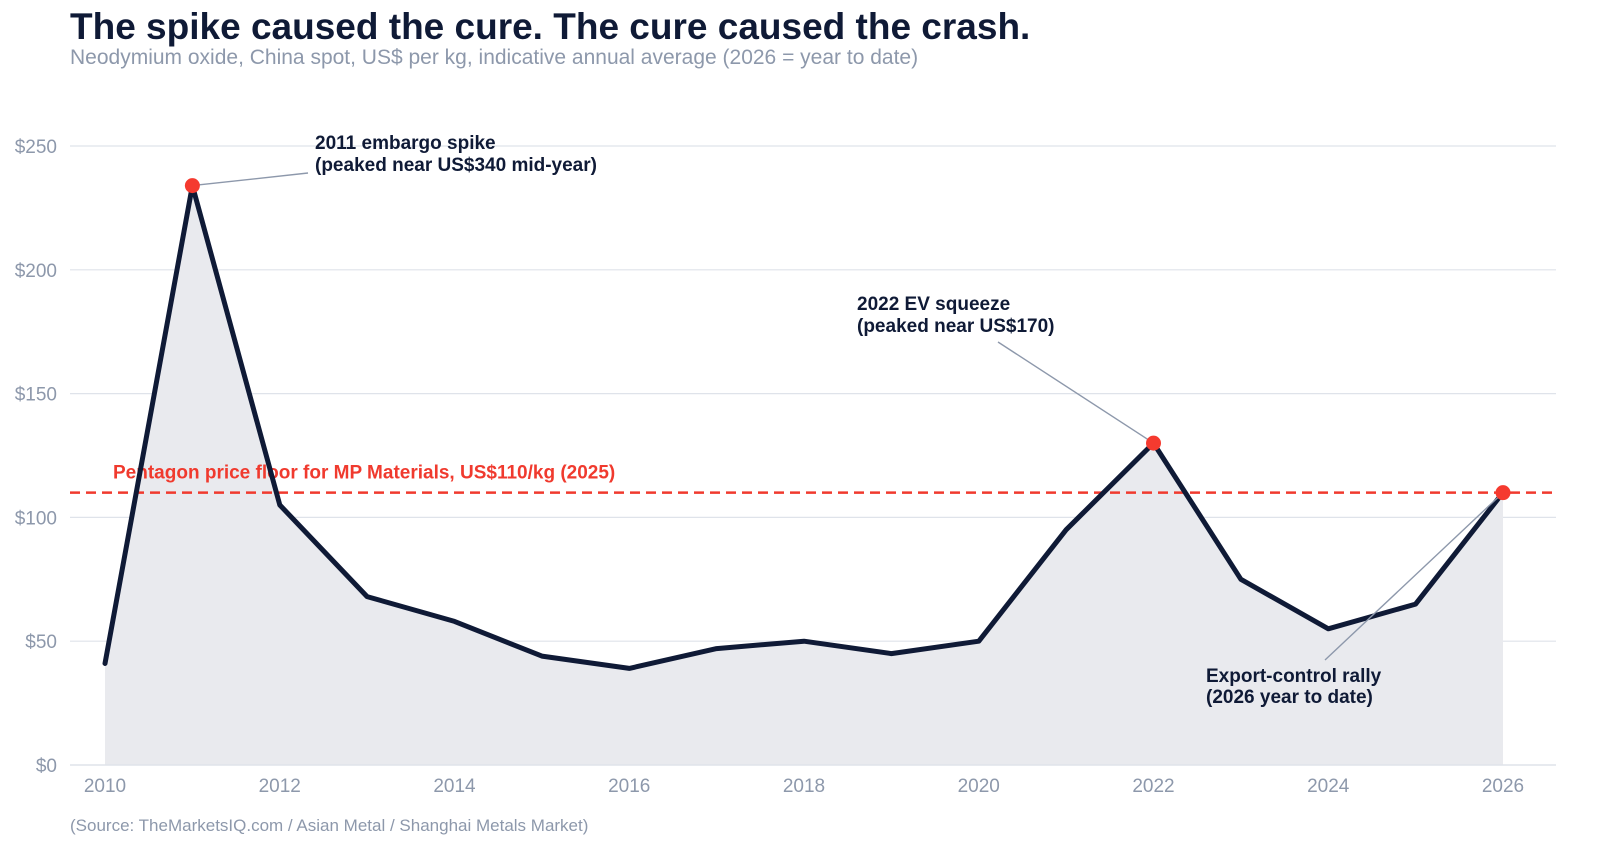 The width and height of the screenshot is (1600, 865). Describe the element at coordinates (1075, 392) in the screenshot. I see `annotation-leader-2022` at that location.